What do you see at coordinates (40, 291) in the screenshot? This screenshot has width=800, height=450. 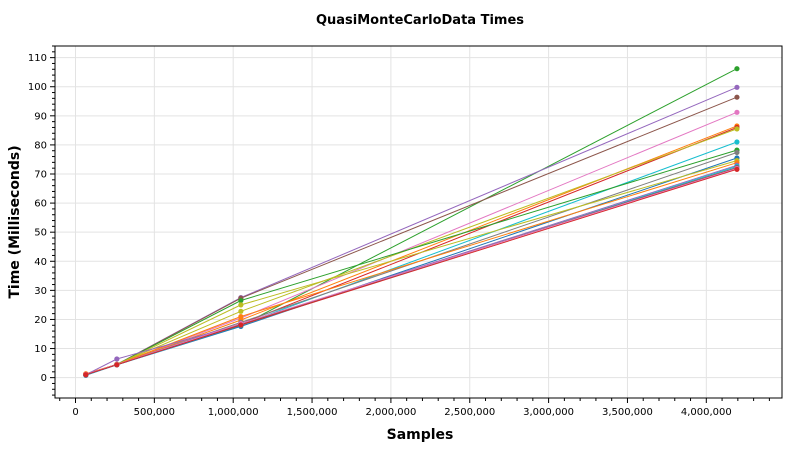 I see `y-tick-label: 30` at bounding box center [40, 291].